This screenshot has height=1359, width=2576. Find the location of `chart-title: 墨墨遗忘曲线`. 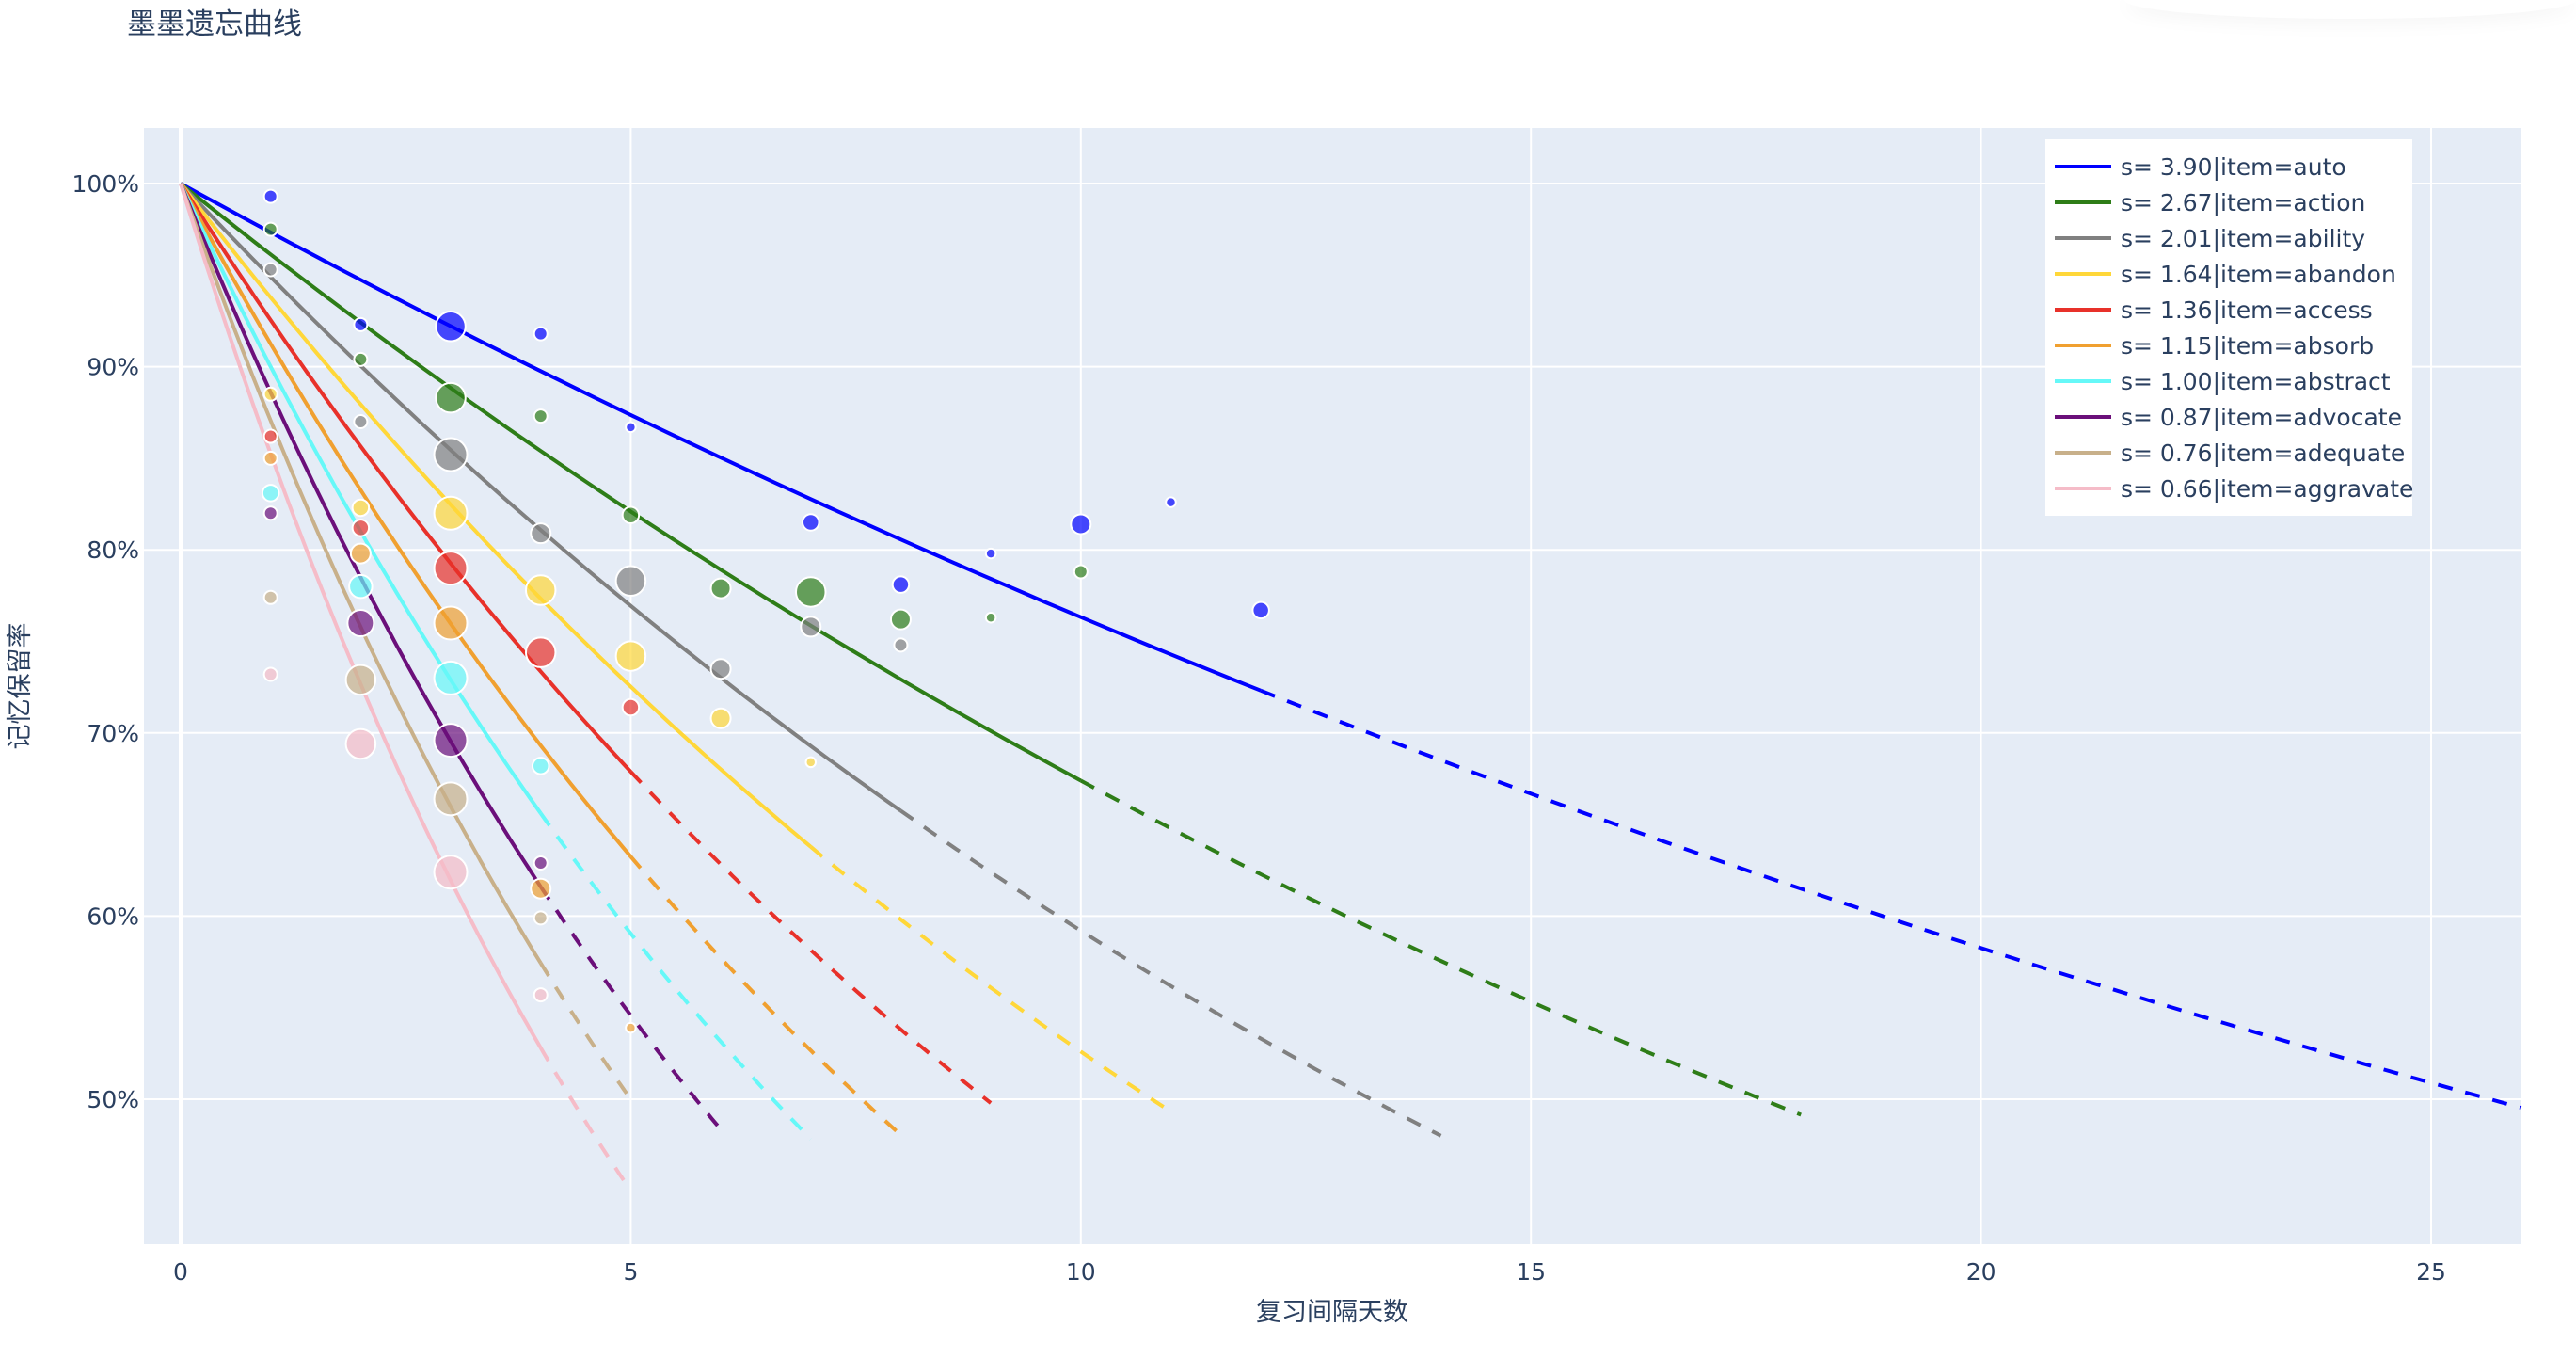

chart-title: 墨墨遗忘曲线 is located at coordinates (215, 24).